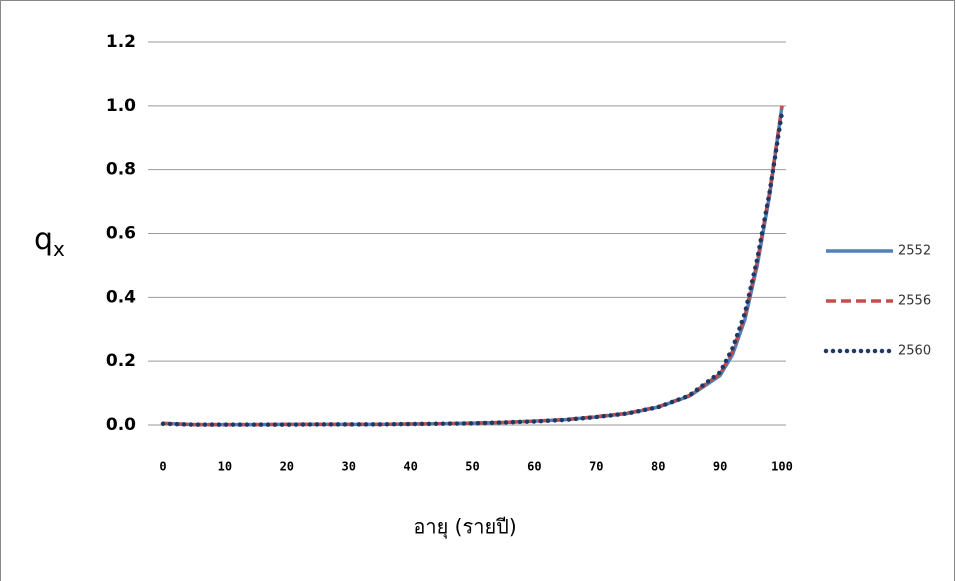  I want to click on legend-label: 2556, so click(914, 301).